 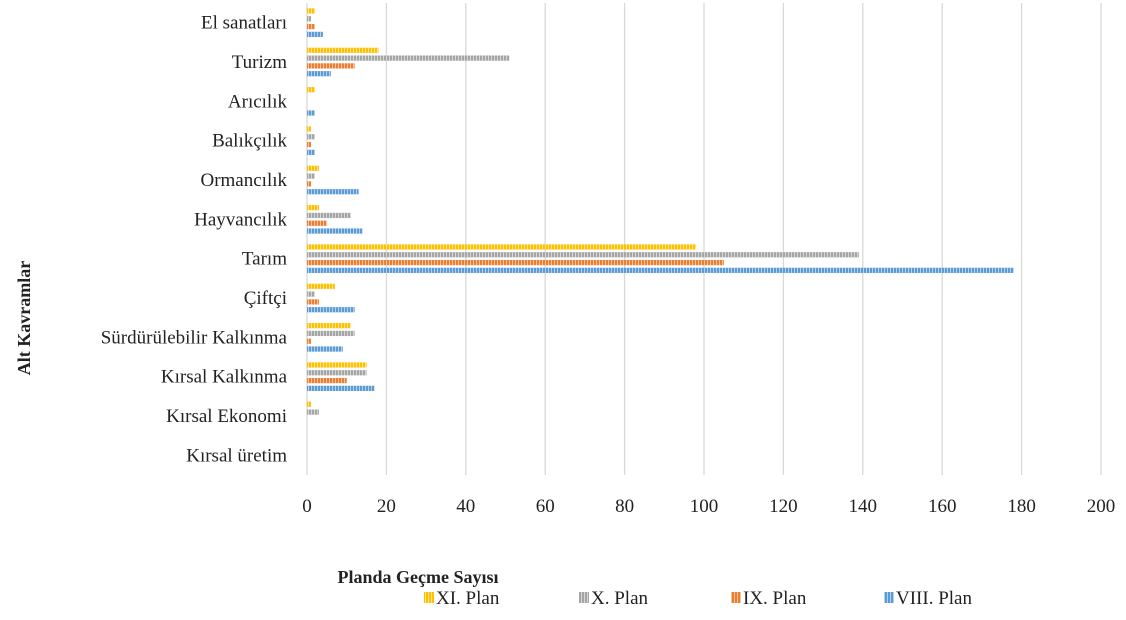 What do you see at coordinates (1101, 506) in the screenshot?
I see `x-tick-label: 200` at bounding box center [1101, 506].